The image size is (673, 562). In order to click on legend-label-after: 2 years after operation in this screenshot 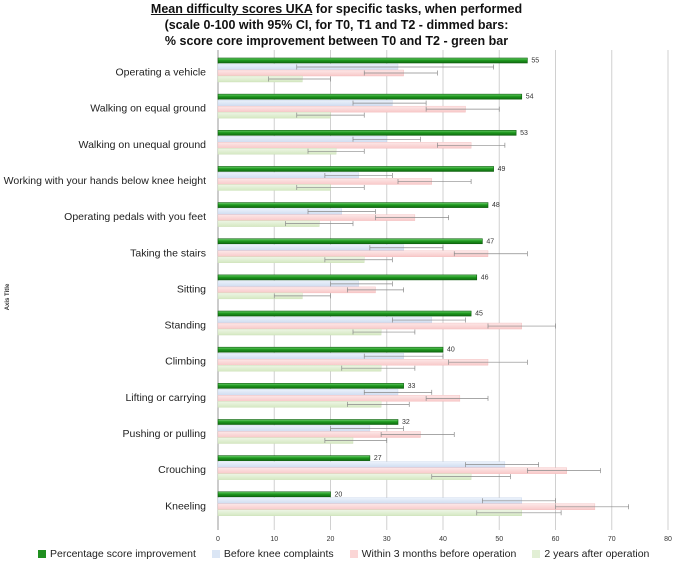, I will do `click(597, 554)`.